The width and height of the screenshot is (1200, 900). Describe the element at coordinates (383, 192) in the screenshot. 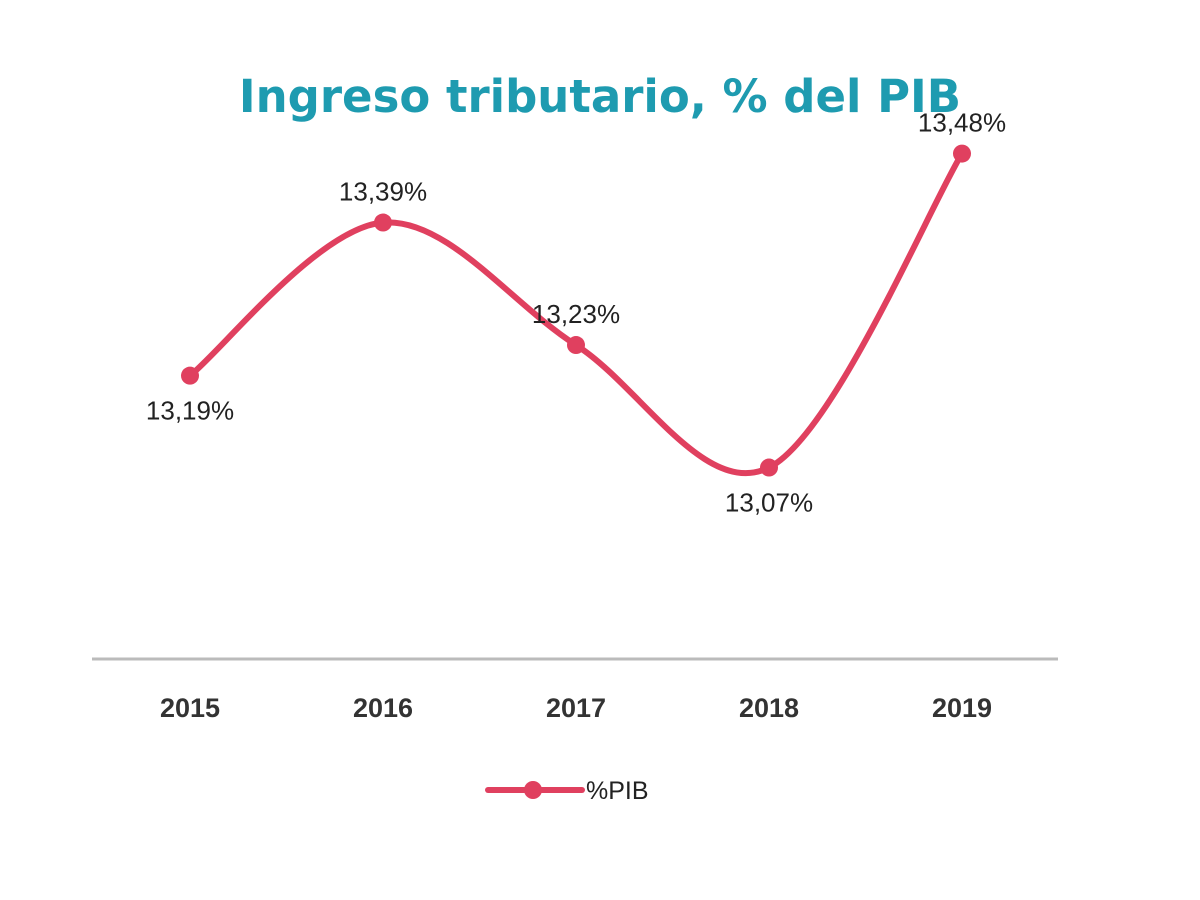

I see `data-label: 13,39%` at that location.